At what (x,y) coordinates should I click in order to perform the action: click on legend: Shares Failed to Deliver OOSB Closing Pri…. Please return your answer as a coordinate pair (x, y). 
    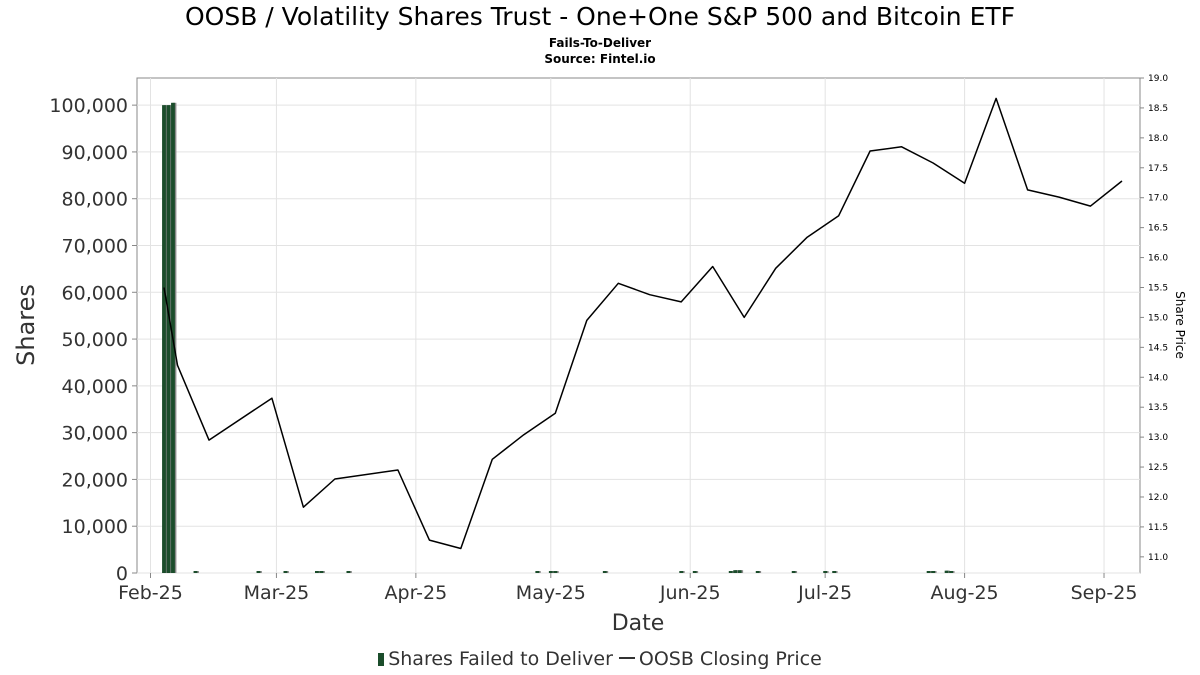
    Looking at the image, I should click on (600, 659).